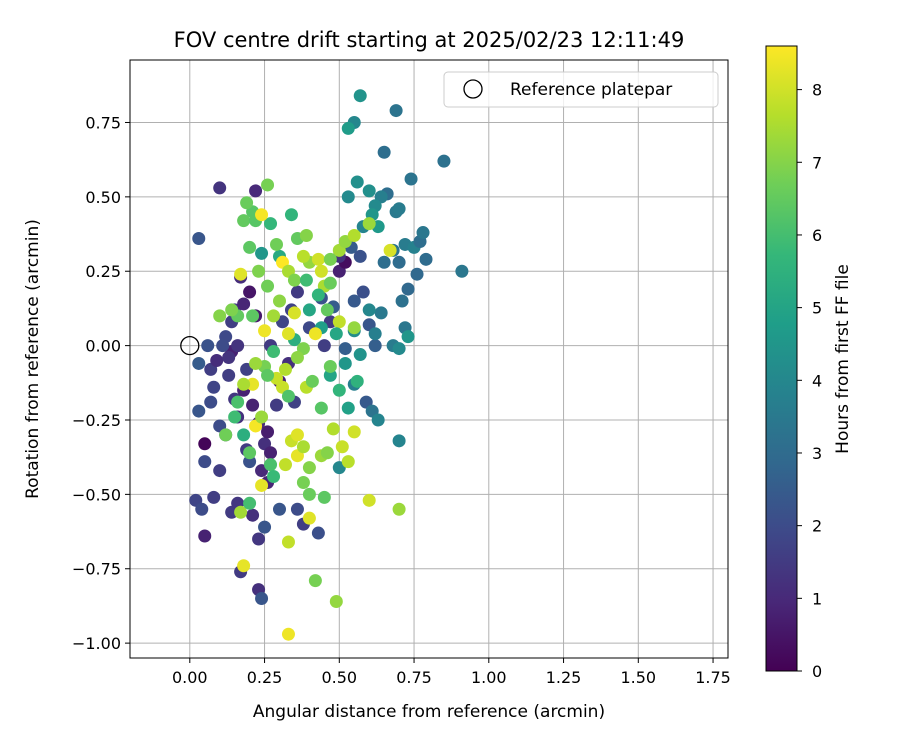  I want to click on x-tick-label: 1.50, so click(638, 677).